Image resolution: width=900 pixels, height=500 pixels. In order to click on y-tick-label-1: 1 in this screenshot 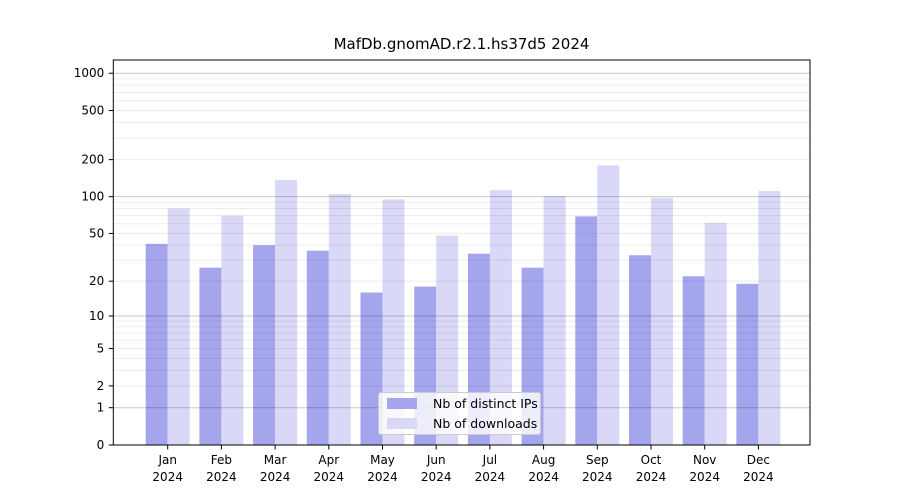, I will do `click(101, 408)`.